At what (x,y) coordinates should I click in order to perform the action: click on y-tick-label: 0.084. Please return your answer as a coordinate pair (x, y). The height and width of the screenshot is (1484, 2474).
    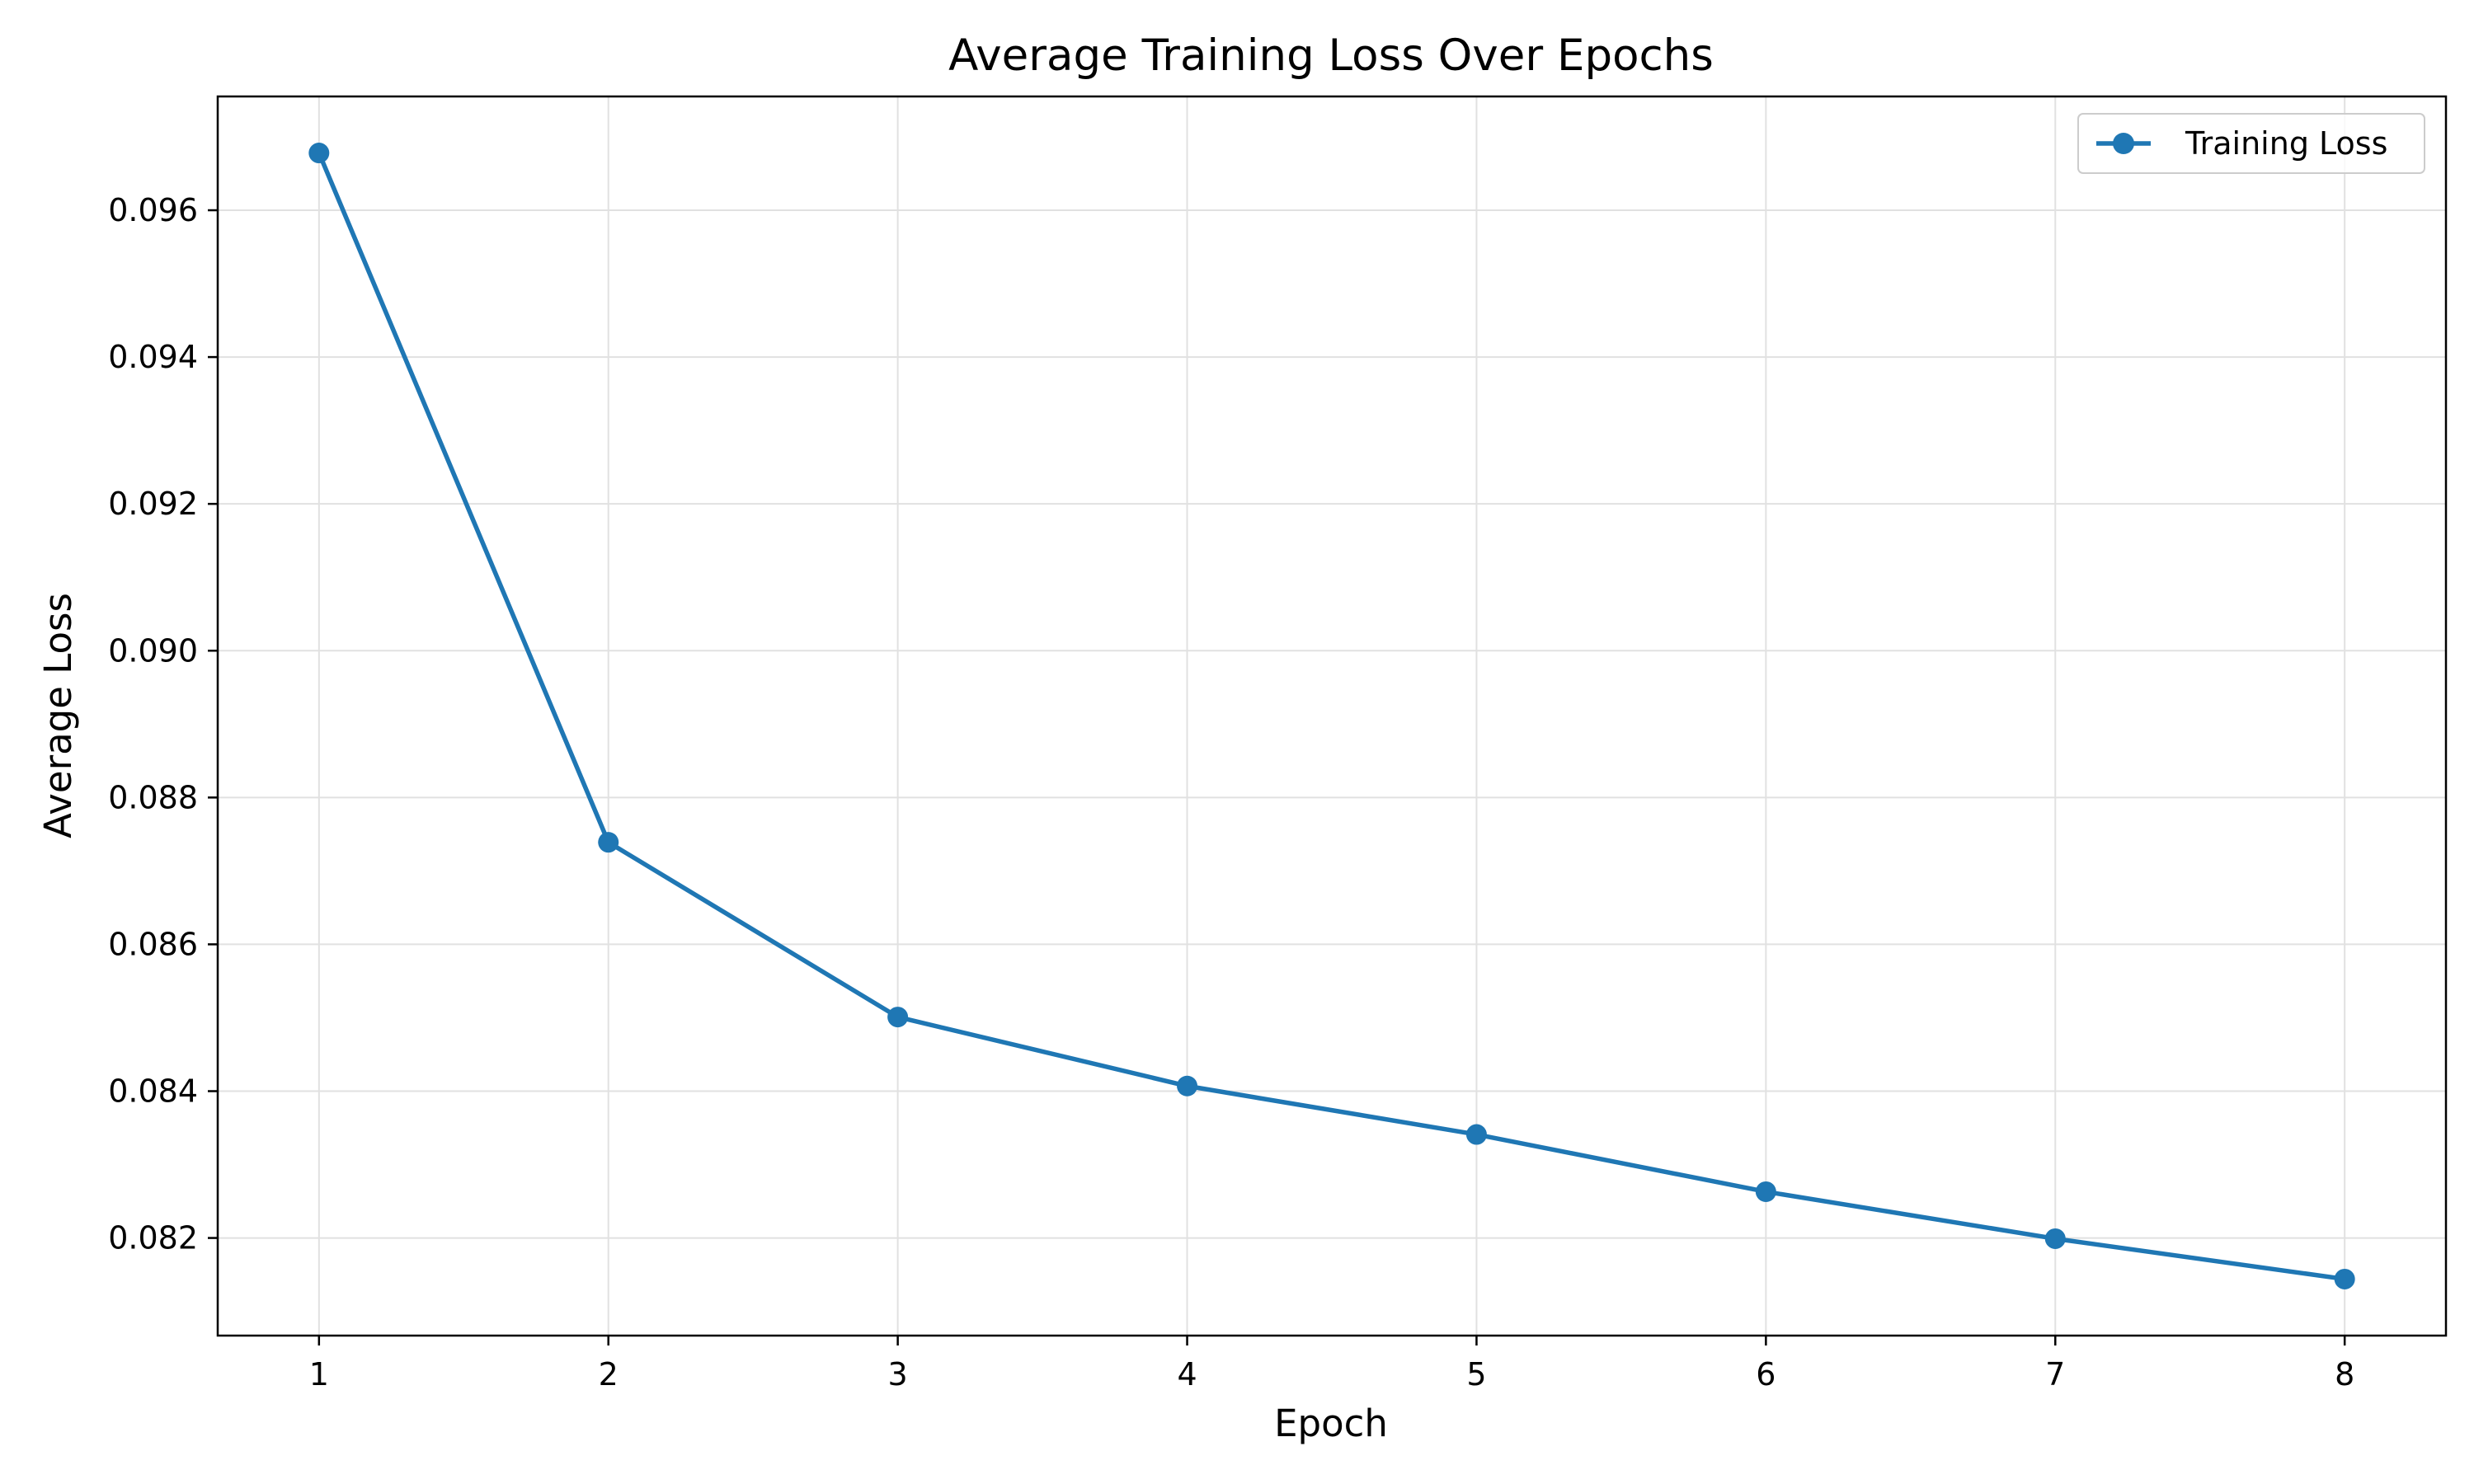
    Looking at the image, I should click on (153, 1091).